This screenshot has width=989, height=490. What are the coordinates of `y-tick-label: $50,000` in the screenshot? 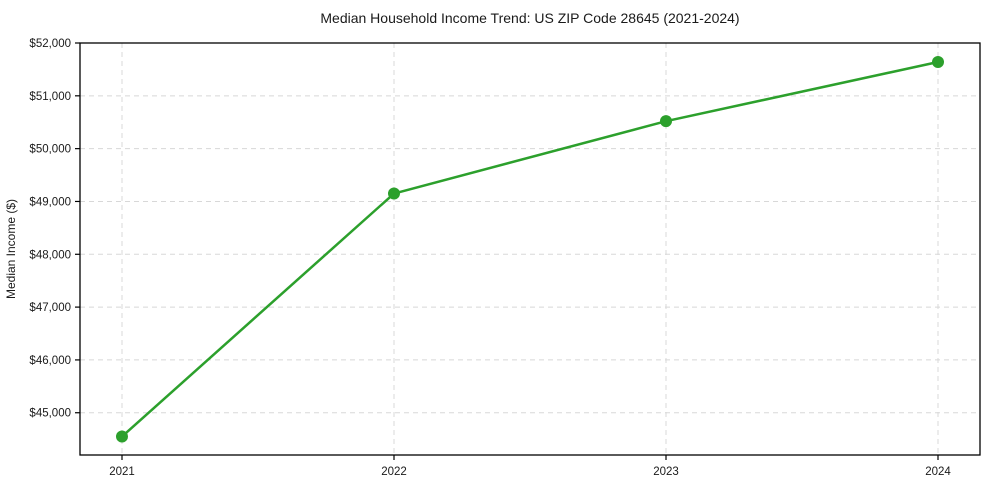 It's located at (50, 150).